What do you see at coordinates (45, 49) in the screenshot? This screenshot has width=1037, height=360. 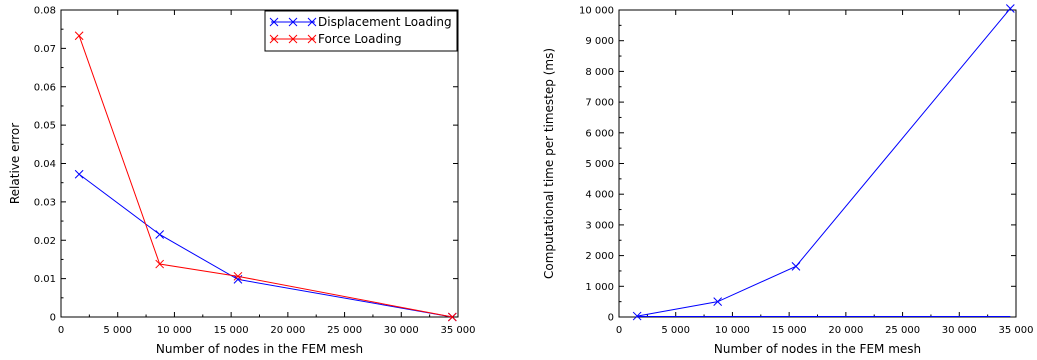 I see `y-tick-label: 0.07` at bounding box center [45, 49].